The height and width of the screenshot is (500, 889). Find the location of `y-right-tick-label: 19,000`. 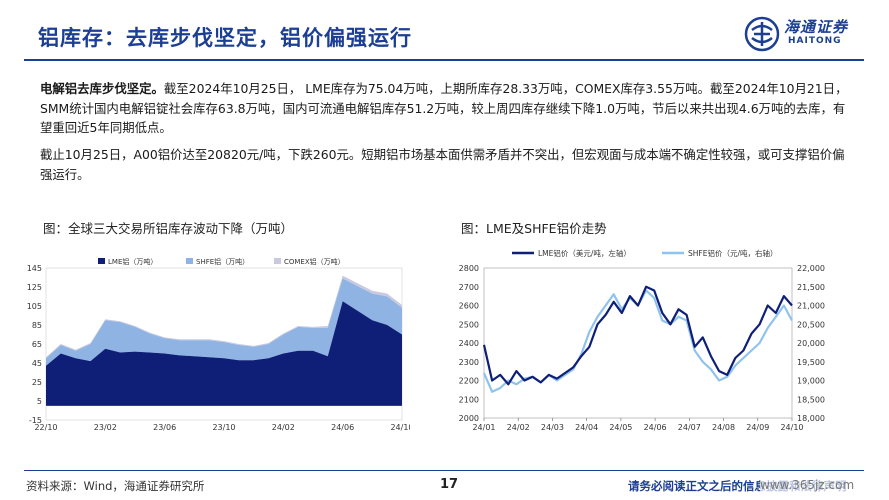

y-right-tick-label: 19,000 is located at coordinates (811, 381).